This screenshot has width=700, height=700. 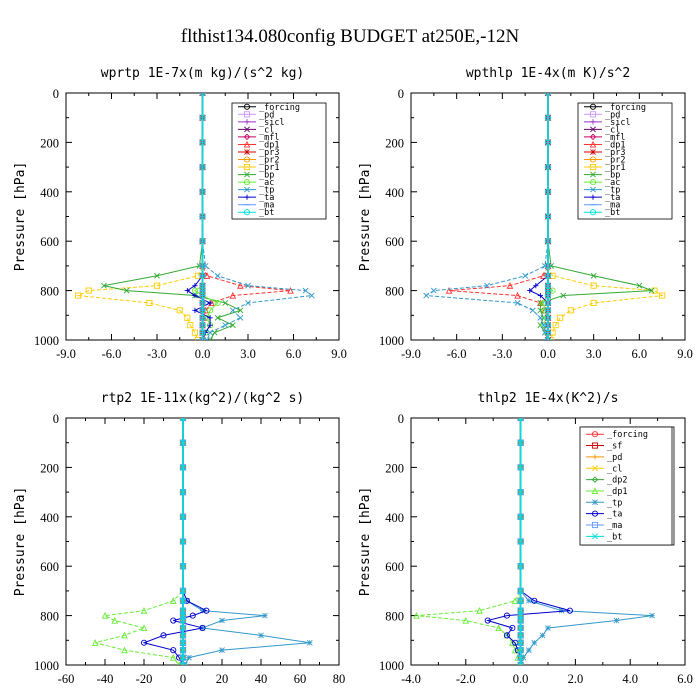 I want to click on legend-label: _sf, so click(x=614, y=447).